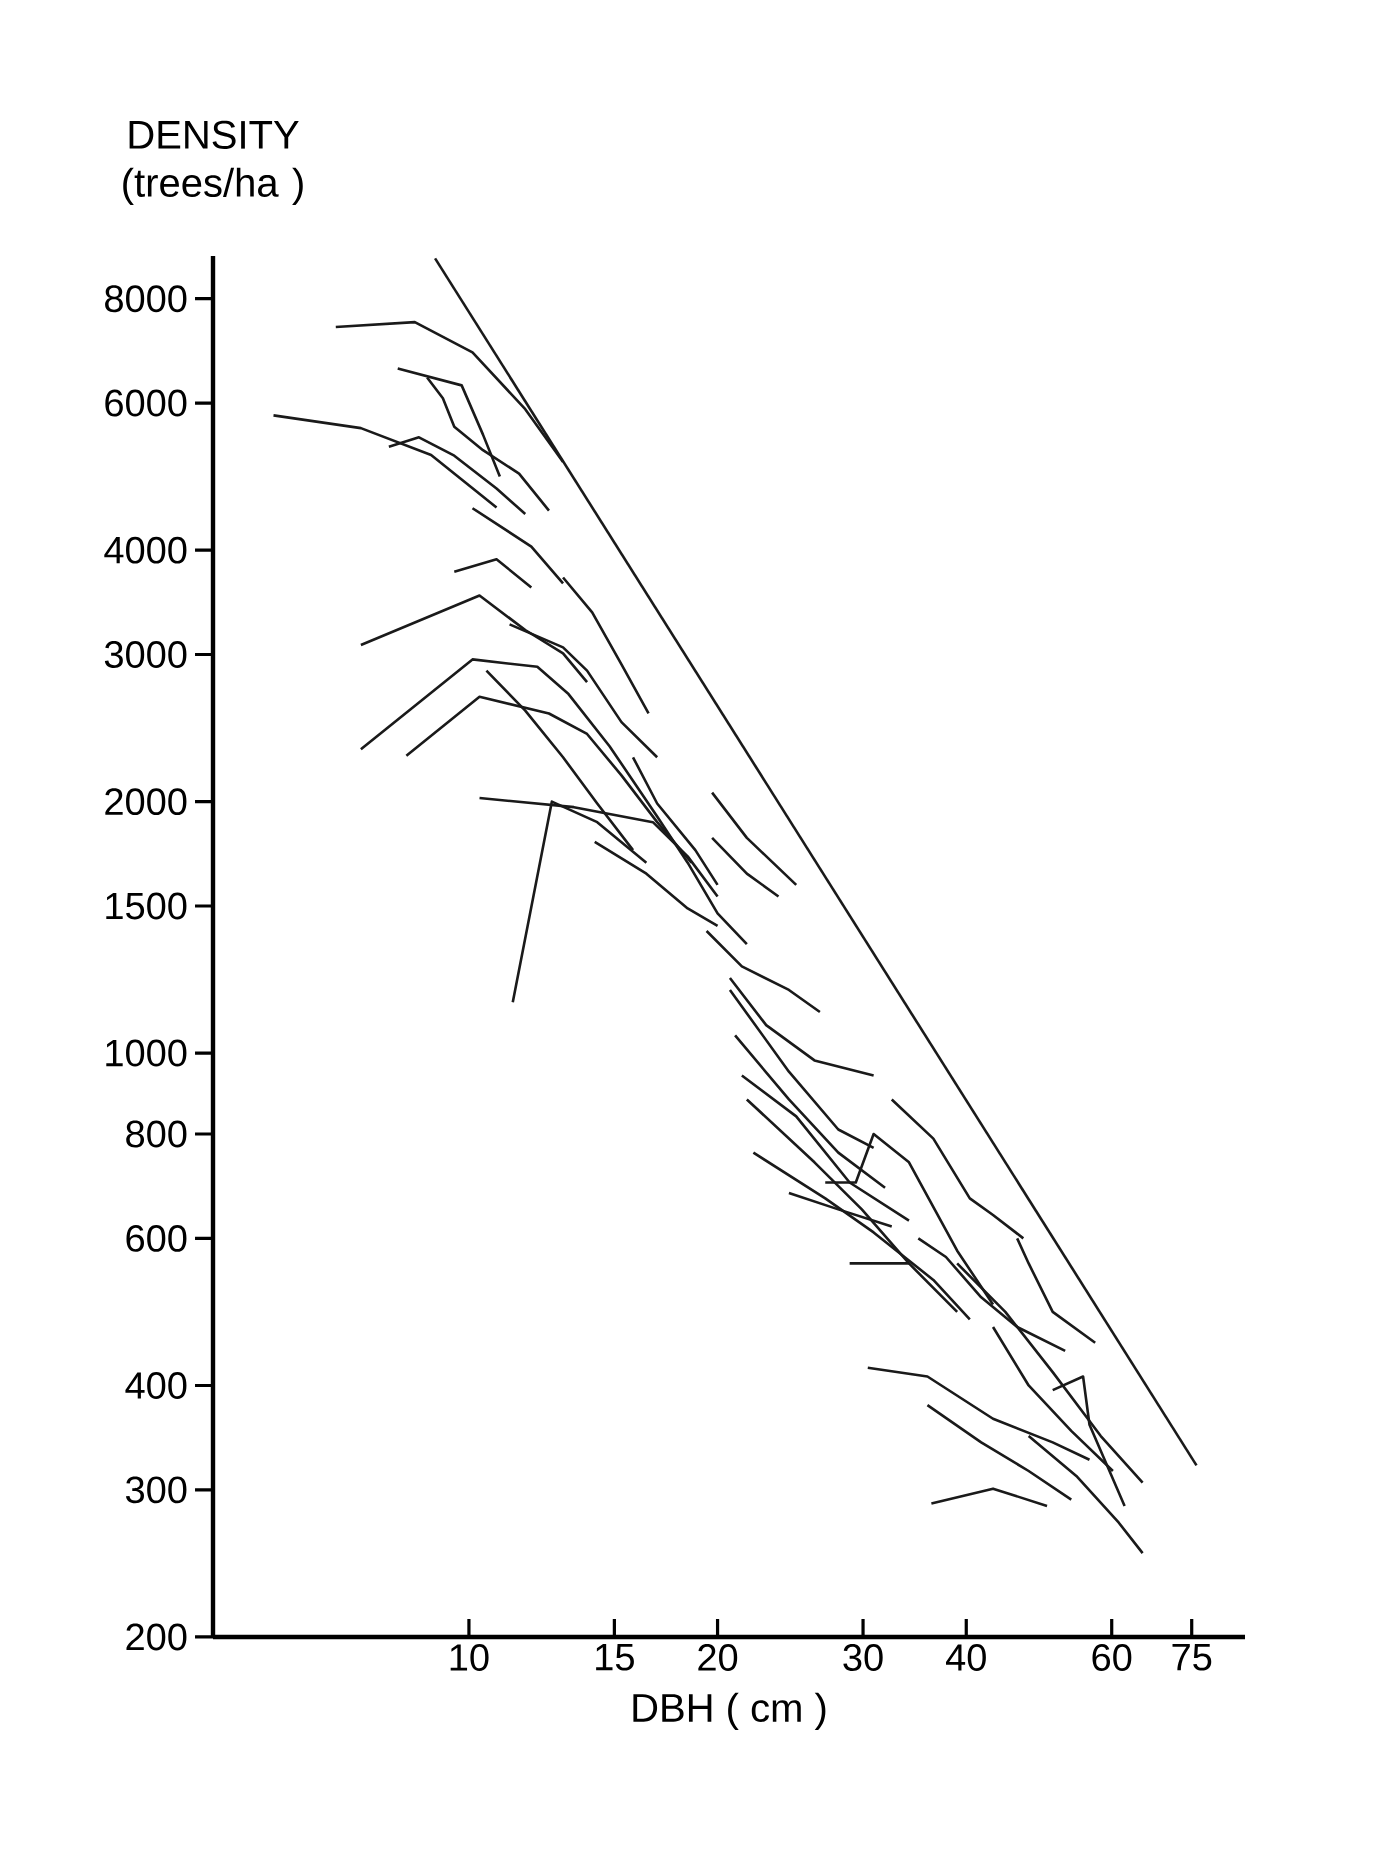 This screenshot has width=1393, height=1876. I want to click on x-tick-label: 40, so click(966, 1657).